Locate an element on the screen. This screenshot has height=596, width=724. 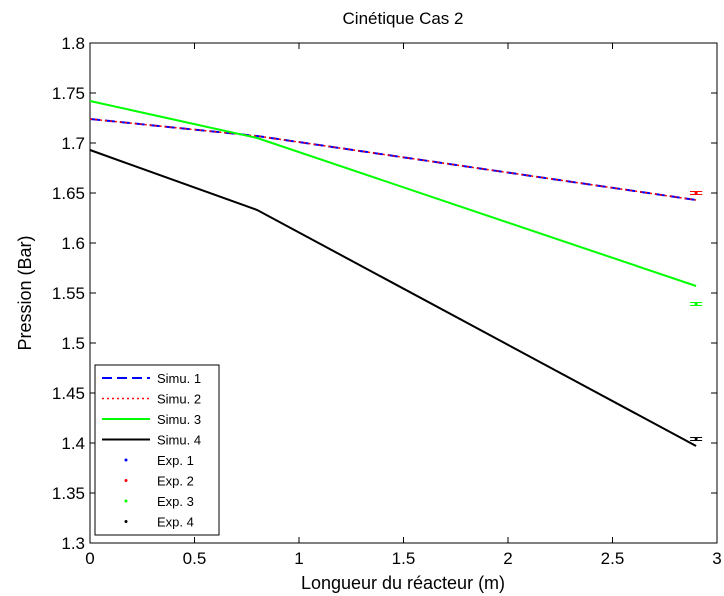
svg-text: Simu. 4 is located at coordinates (179, 440).